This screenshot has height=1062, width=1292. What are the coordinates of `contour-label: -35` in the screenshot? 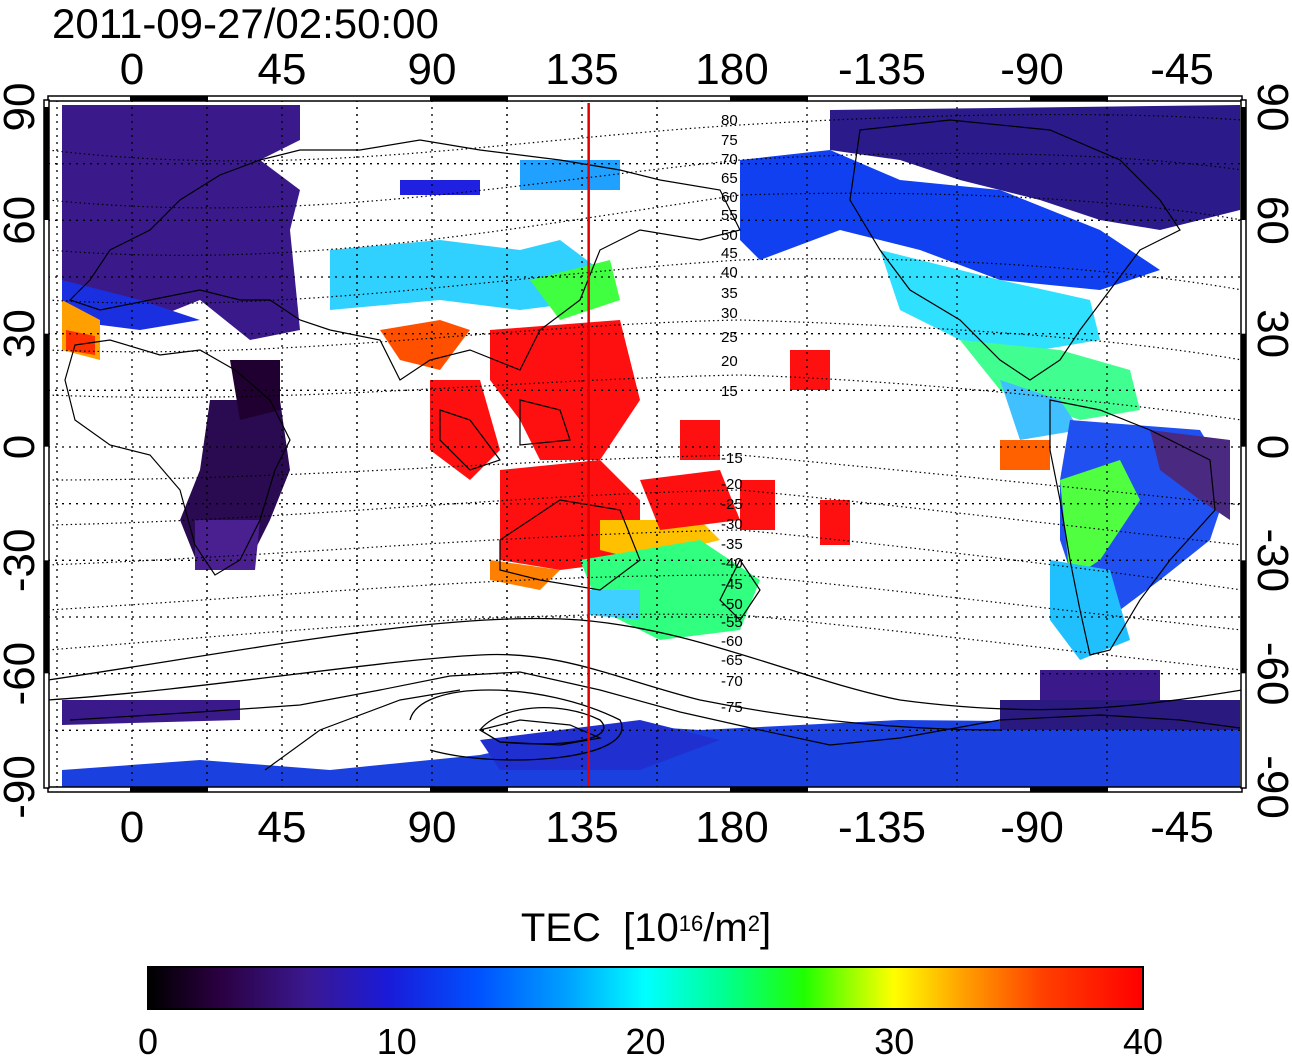 It's located at (732, 544).